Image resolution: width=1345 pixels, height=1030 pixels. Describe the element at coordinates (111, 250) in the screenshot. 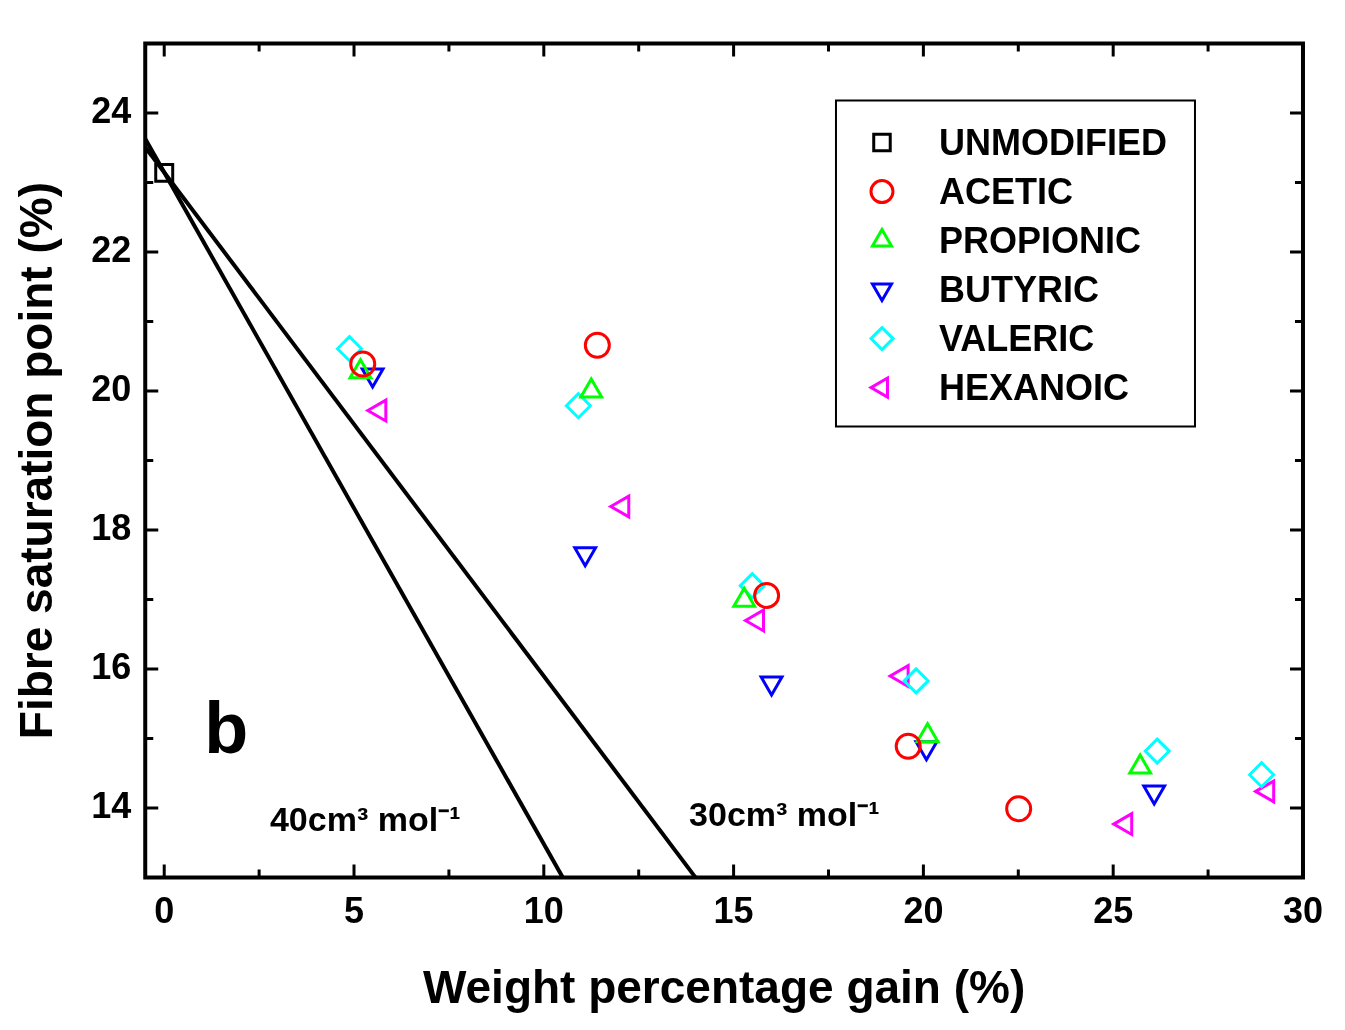

I see `y-tick-label: 22` at that location.